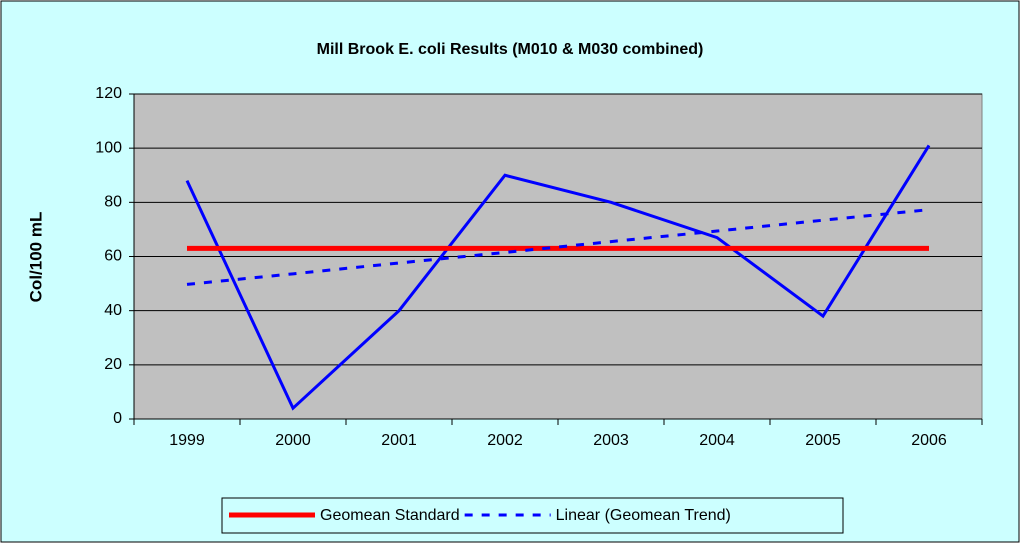 Image resolution: width=1021 pixels, height=544 pixels. What do you see at coordinates (532, 515) in the screenshot?
I see `legend` at bounding box center [532, 515].